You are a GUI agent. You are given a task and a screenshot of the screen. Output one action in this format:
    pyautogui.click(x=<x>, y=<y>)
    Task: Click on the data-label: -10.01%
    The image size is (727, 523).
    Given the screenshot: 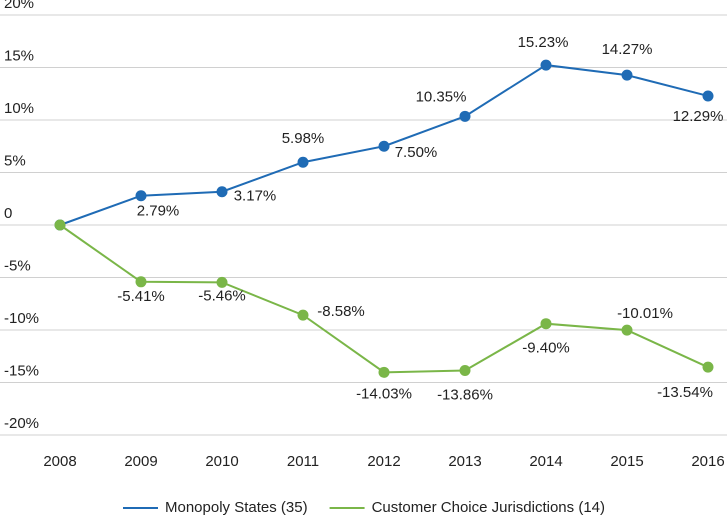 What is the action you would take?
    pyautogui.click(x=645, y=313)
    